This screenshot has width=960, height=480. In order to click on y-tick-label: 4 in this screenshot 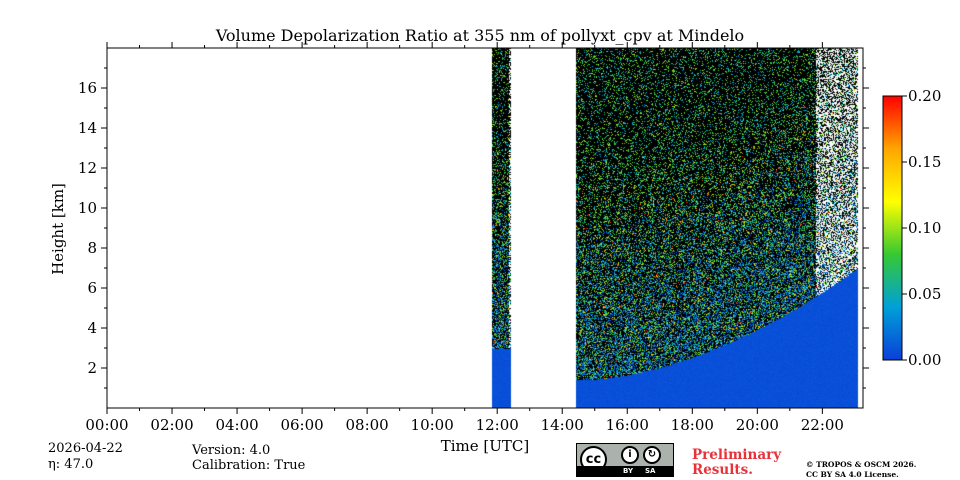, I will do `click(92, 328)`.